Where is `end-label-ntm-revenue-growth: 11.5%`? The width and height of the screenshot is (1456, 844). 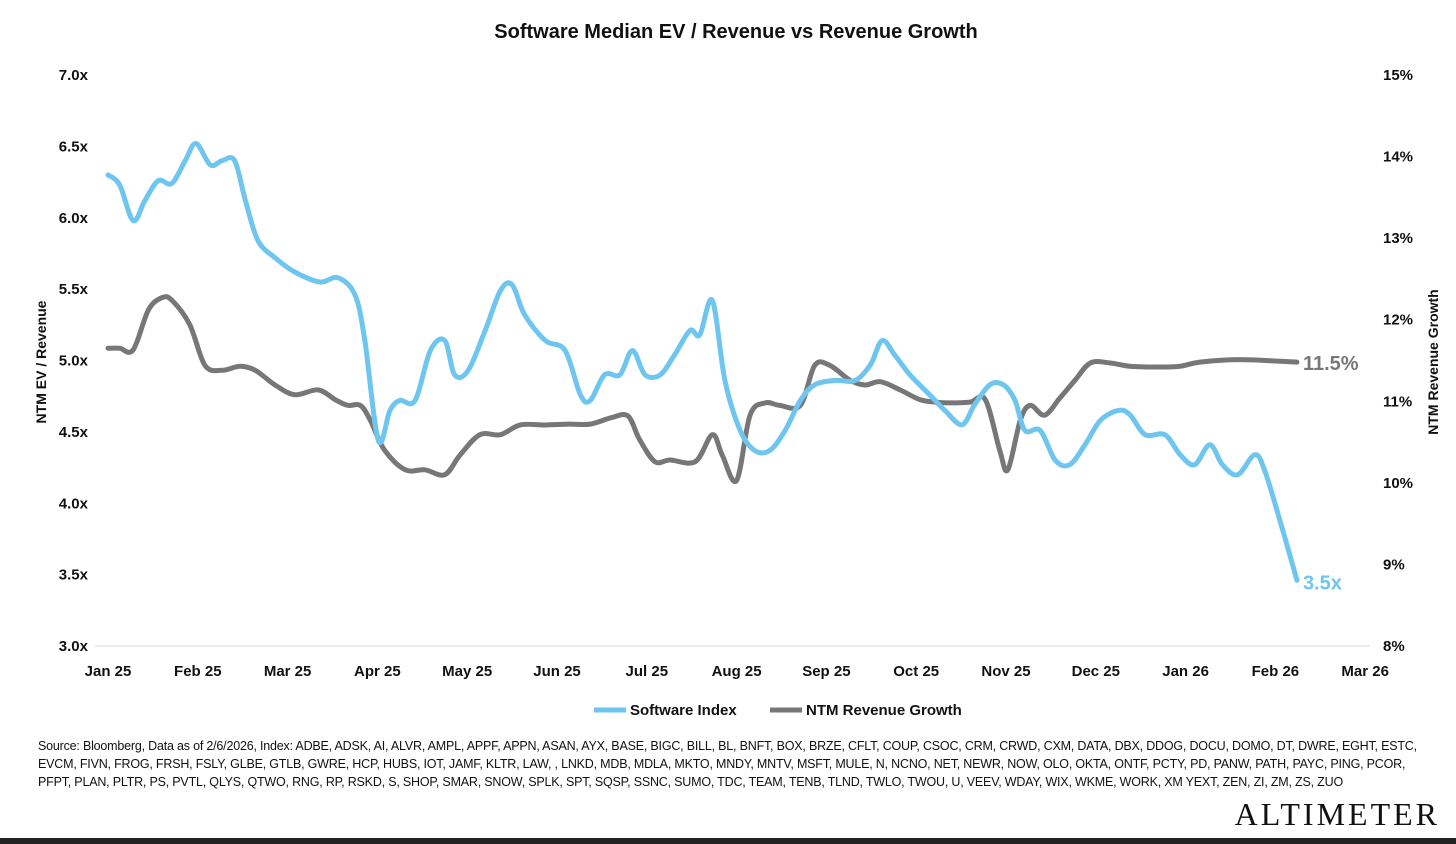
end-label-ntm-revenue-growth: 11.5% is located at coordinates (1331, 364).